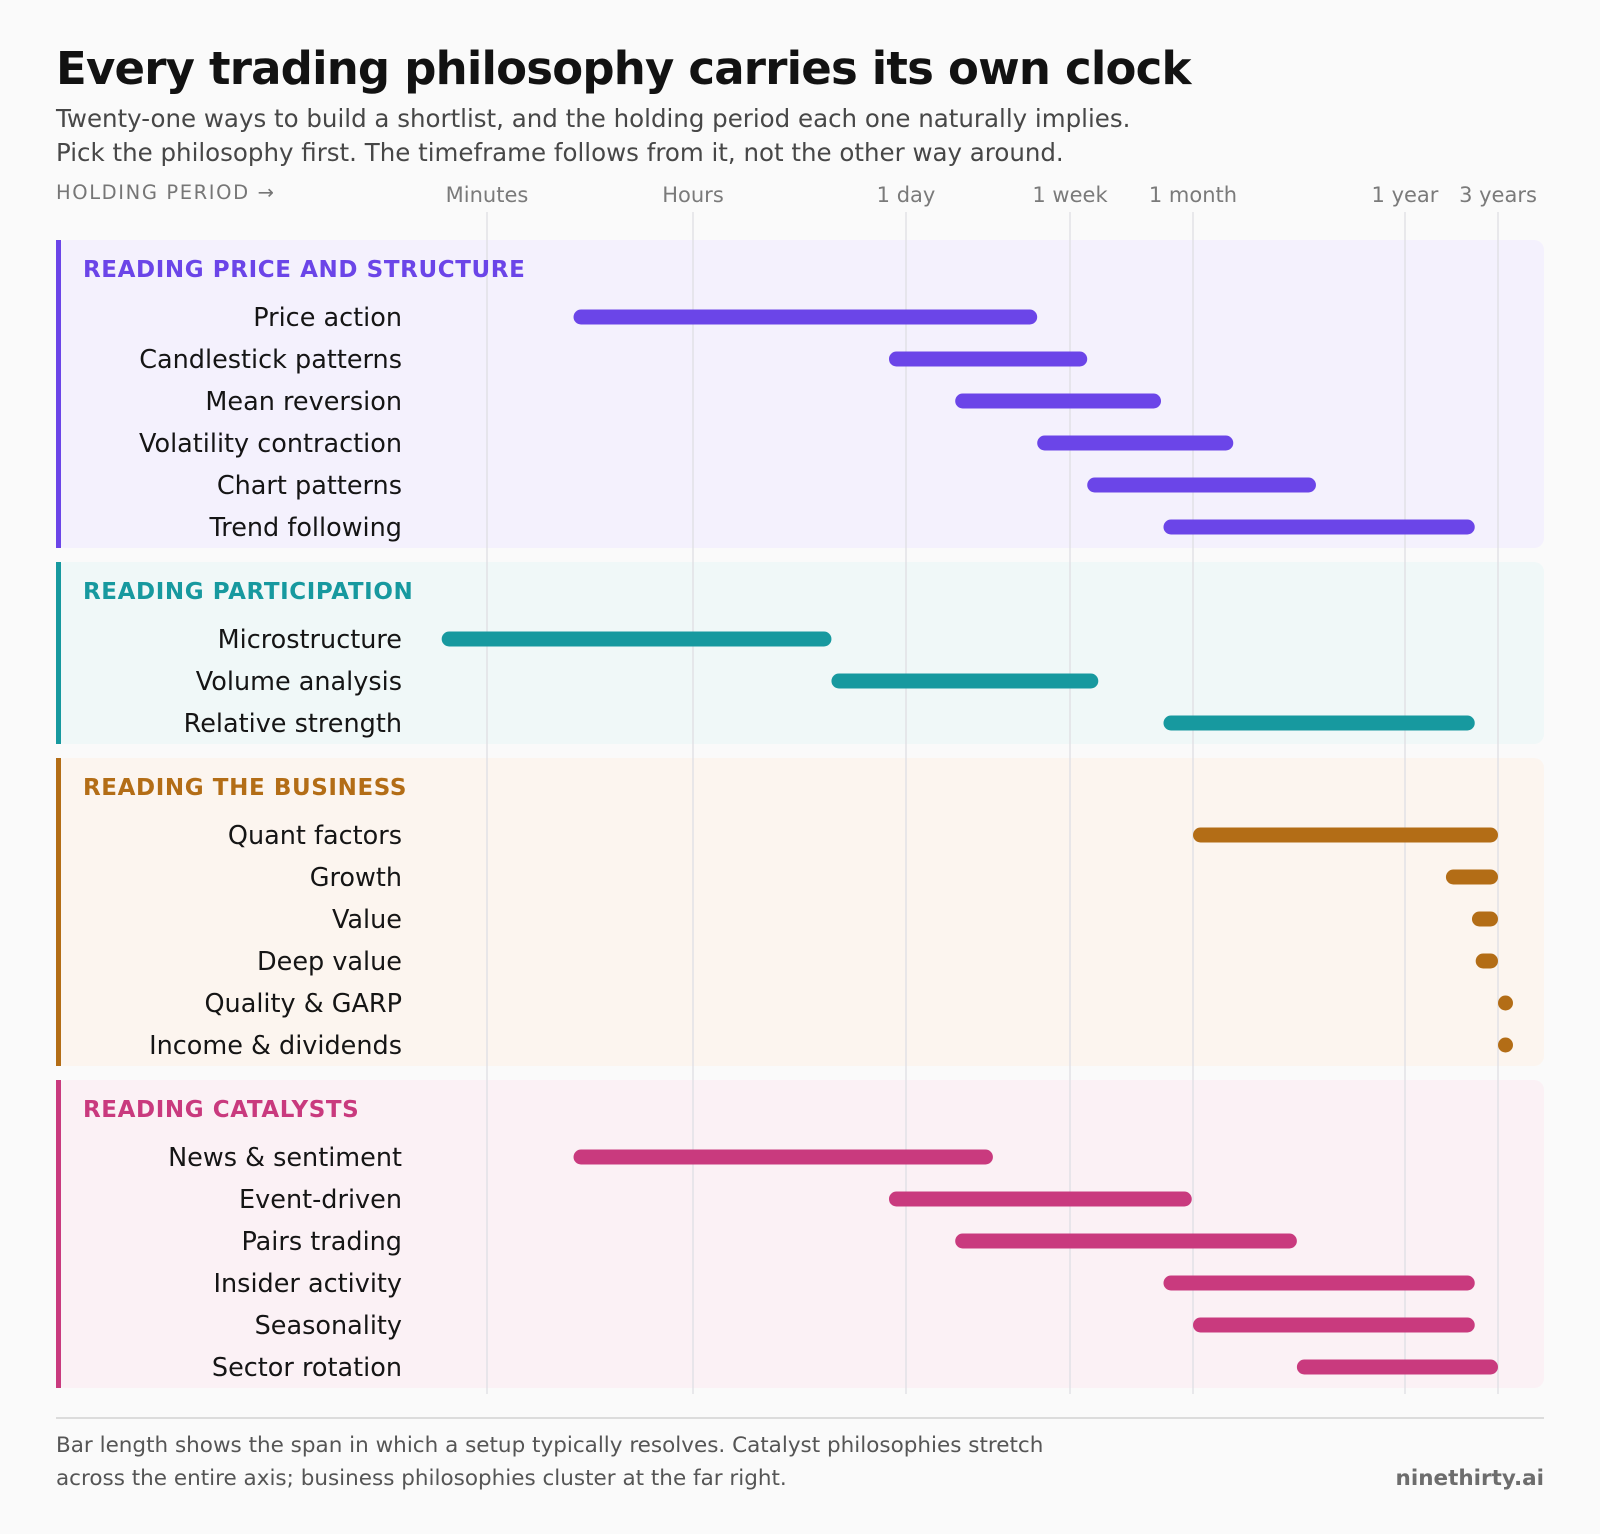 The width and height of the screenshot is (1600, 1534). What do you see at coordinates (906, 195) in the screenshot?
I see `tick-label: 1 day` at bounding box center [906, 195].